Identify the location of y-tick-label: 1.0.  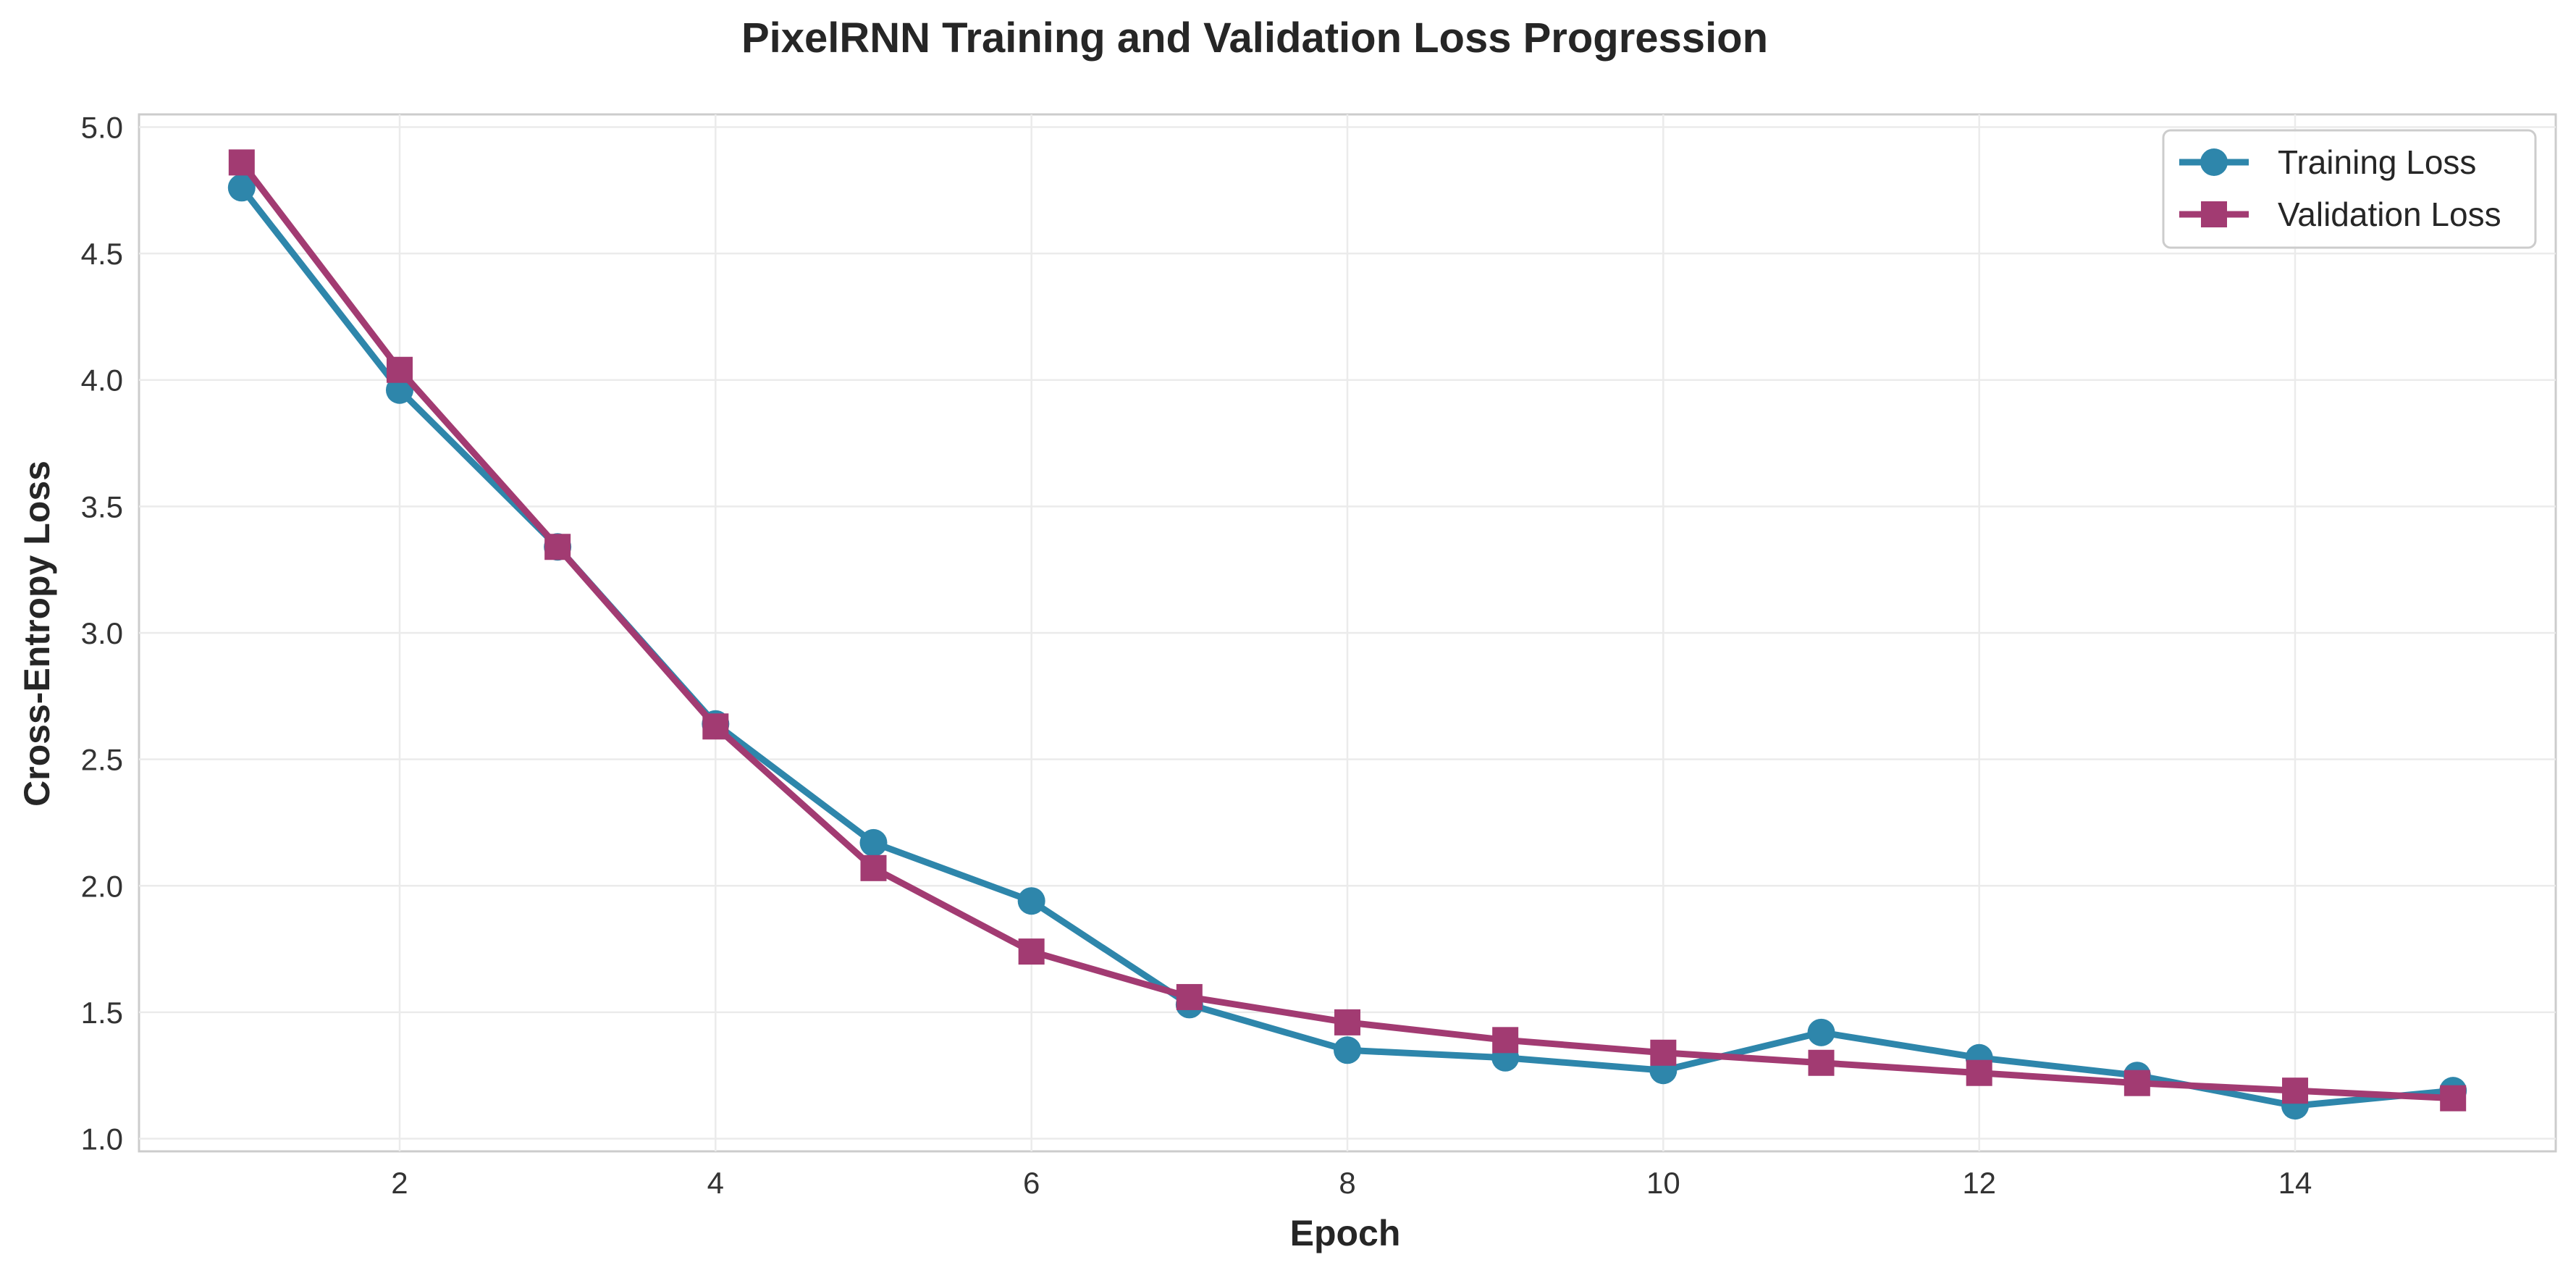
(102, 1139).